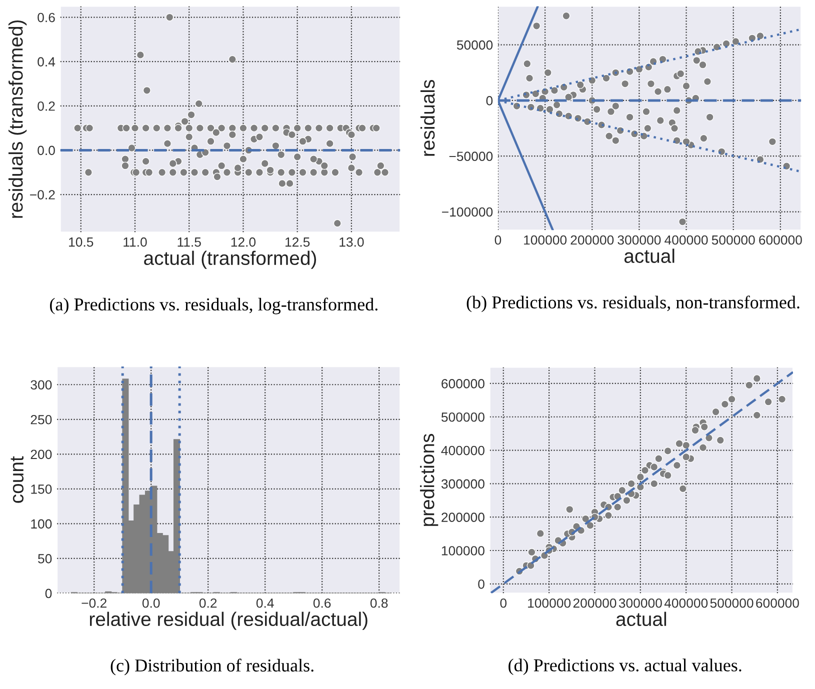 This screenshot has width=815, height=689. I want to click on y-tick-label: 100000, so click(463, 551).